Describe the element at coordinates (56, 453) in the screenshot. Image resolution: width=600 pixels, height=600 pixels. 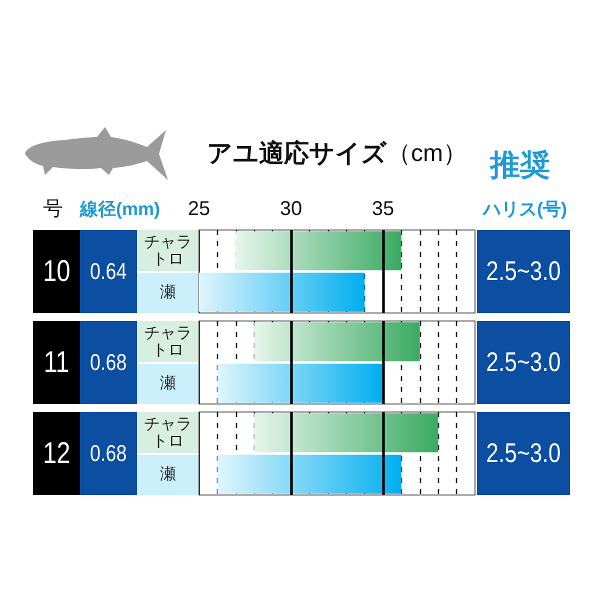
I see `text: 12` at that location.